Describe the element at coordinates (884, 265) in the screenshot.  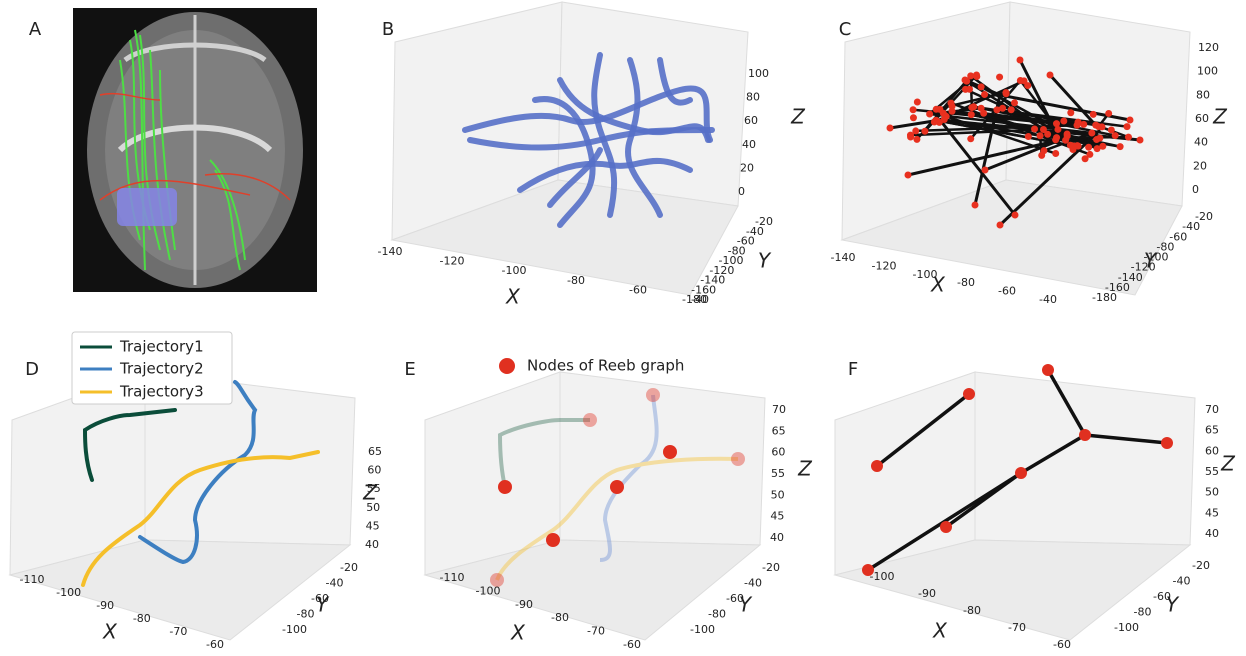
I see `x-tick-label: -120` at that location.